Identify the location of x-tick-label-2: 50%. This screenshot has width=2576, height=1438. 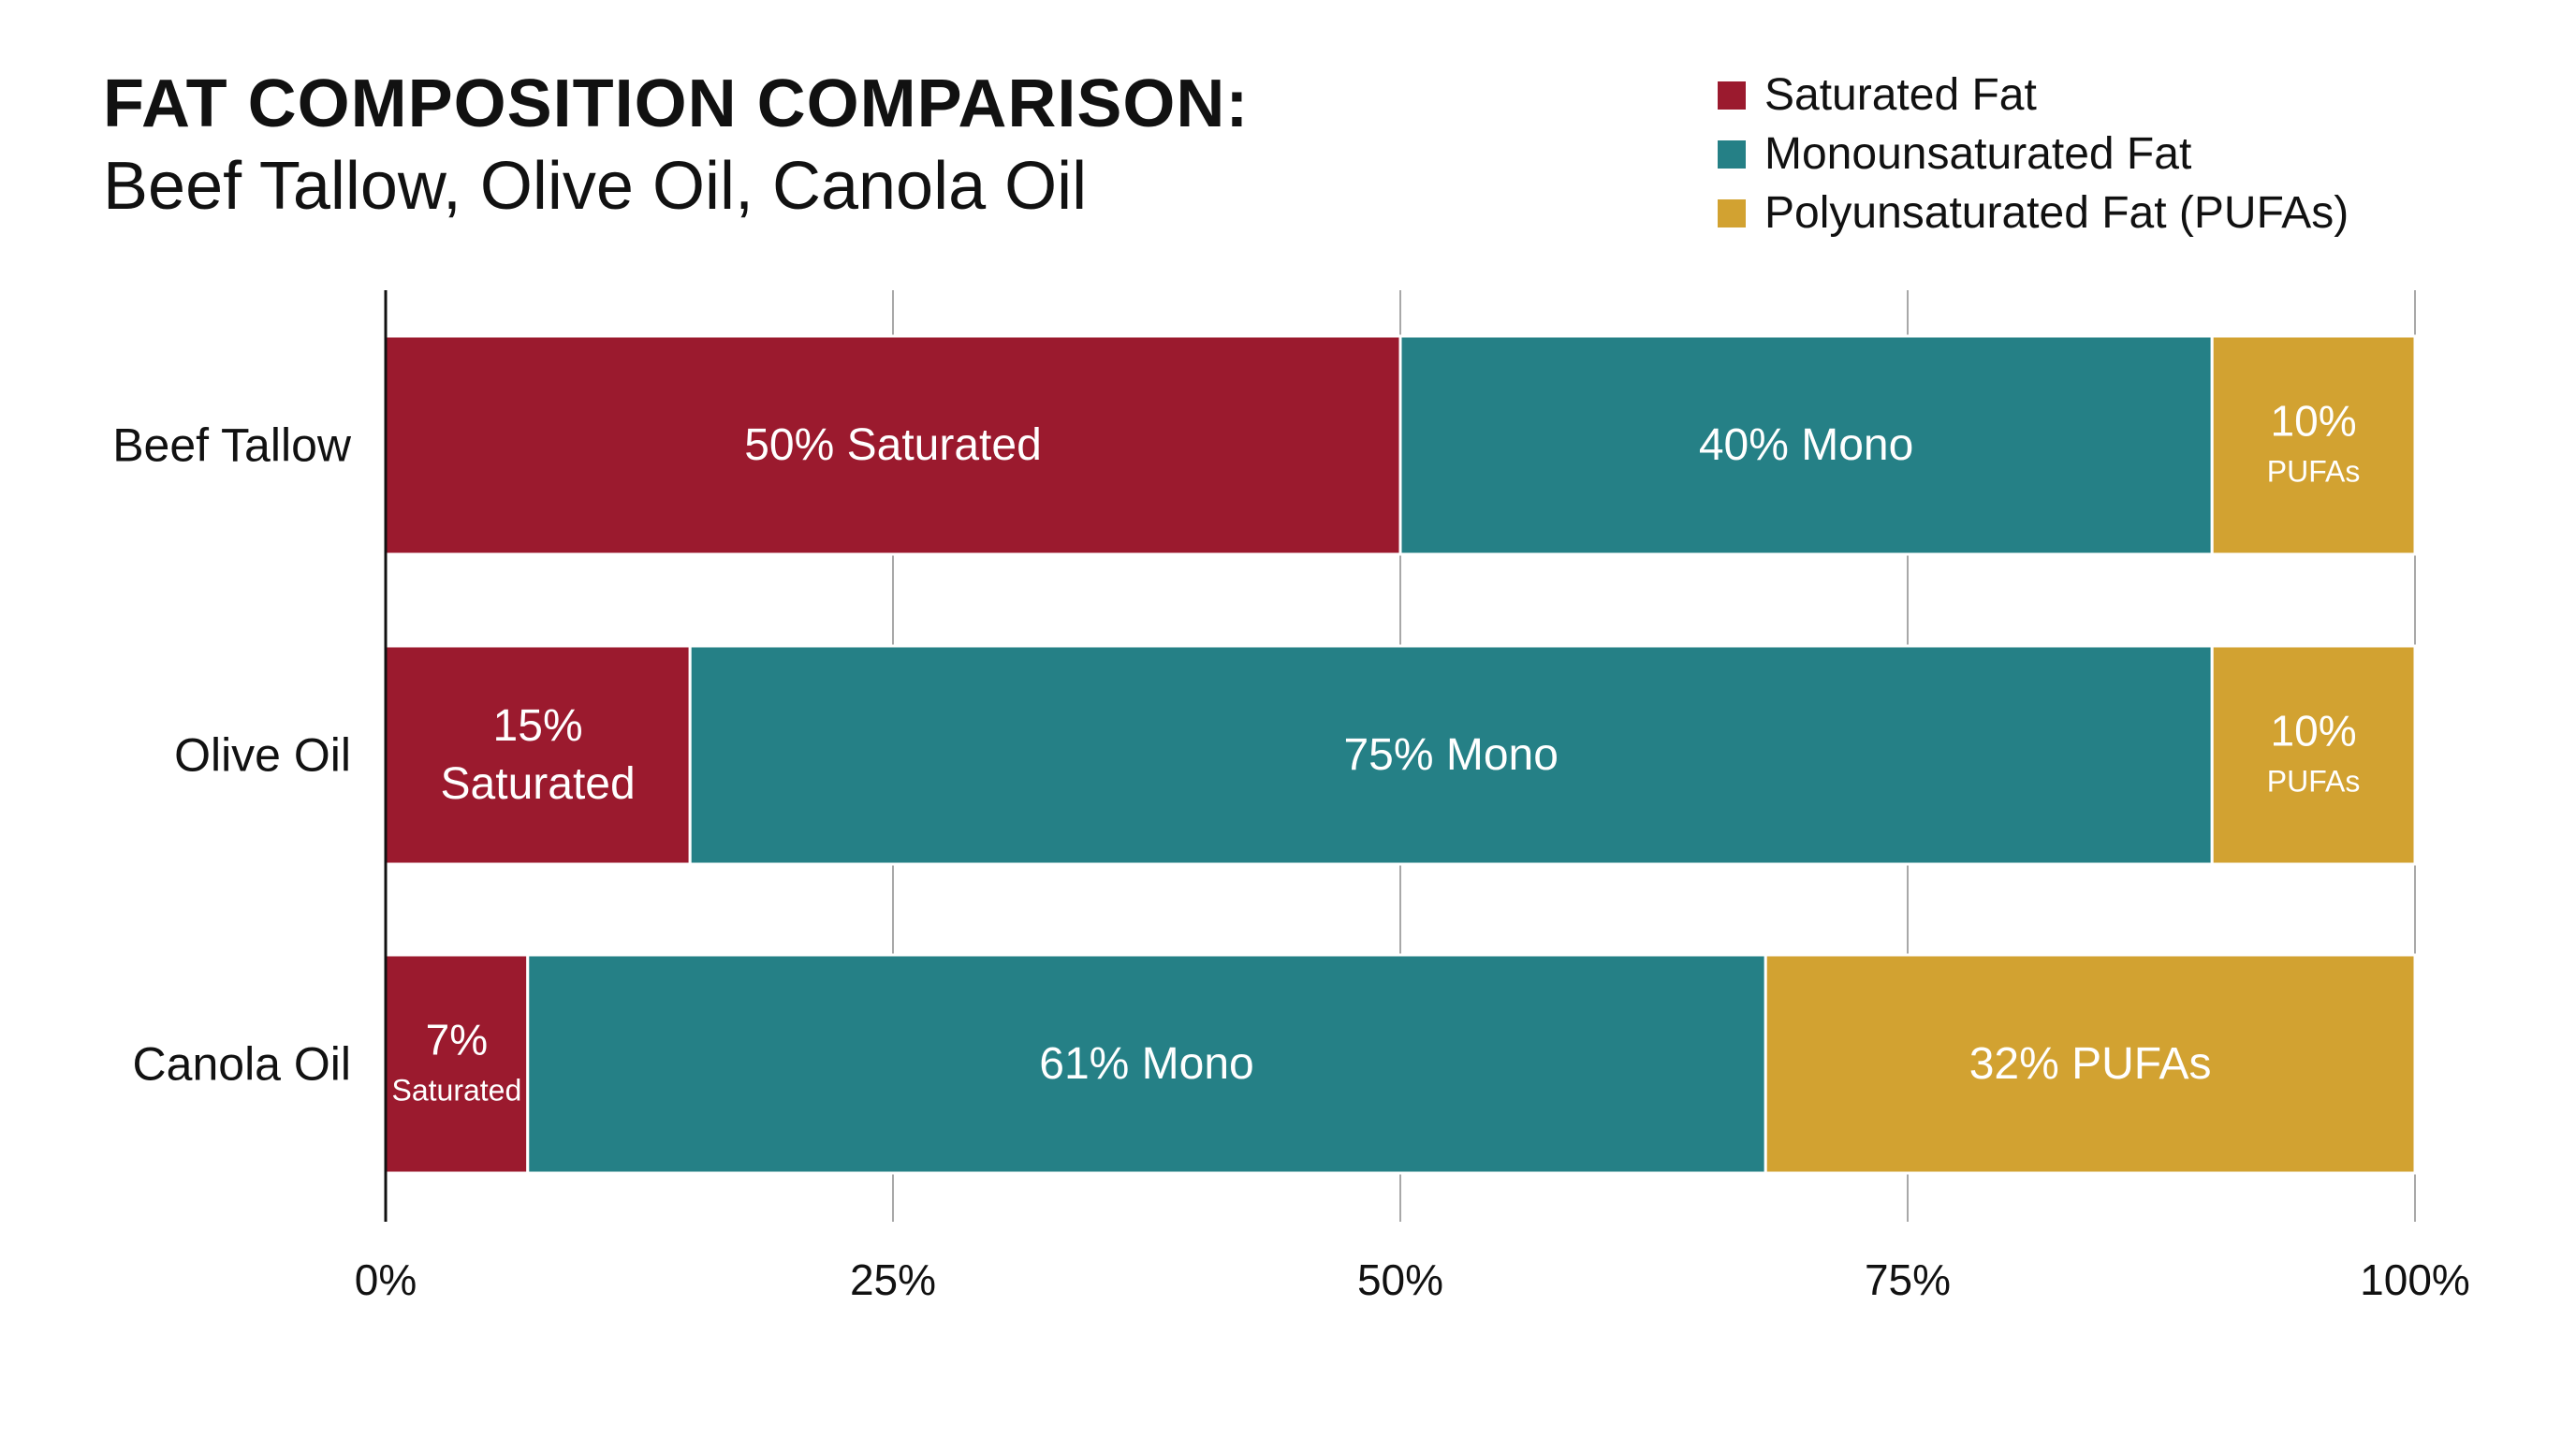
(1400, 1279).